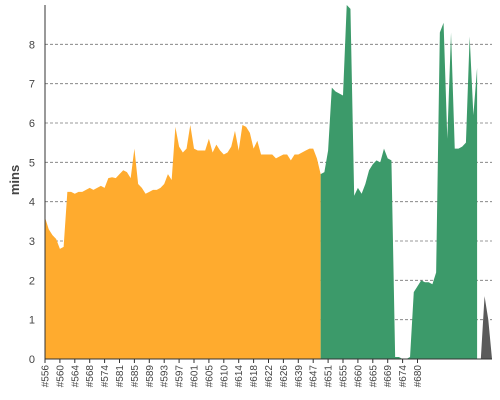 Image resolution: width=500 pixels, height=400 pixels. What do you see at coordinates (180, 376) in the screenshot?
I see `x-tick-label: #597` at bounding box center [180, 376].